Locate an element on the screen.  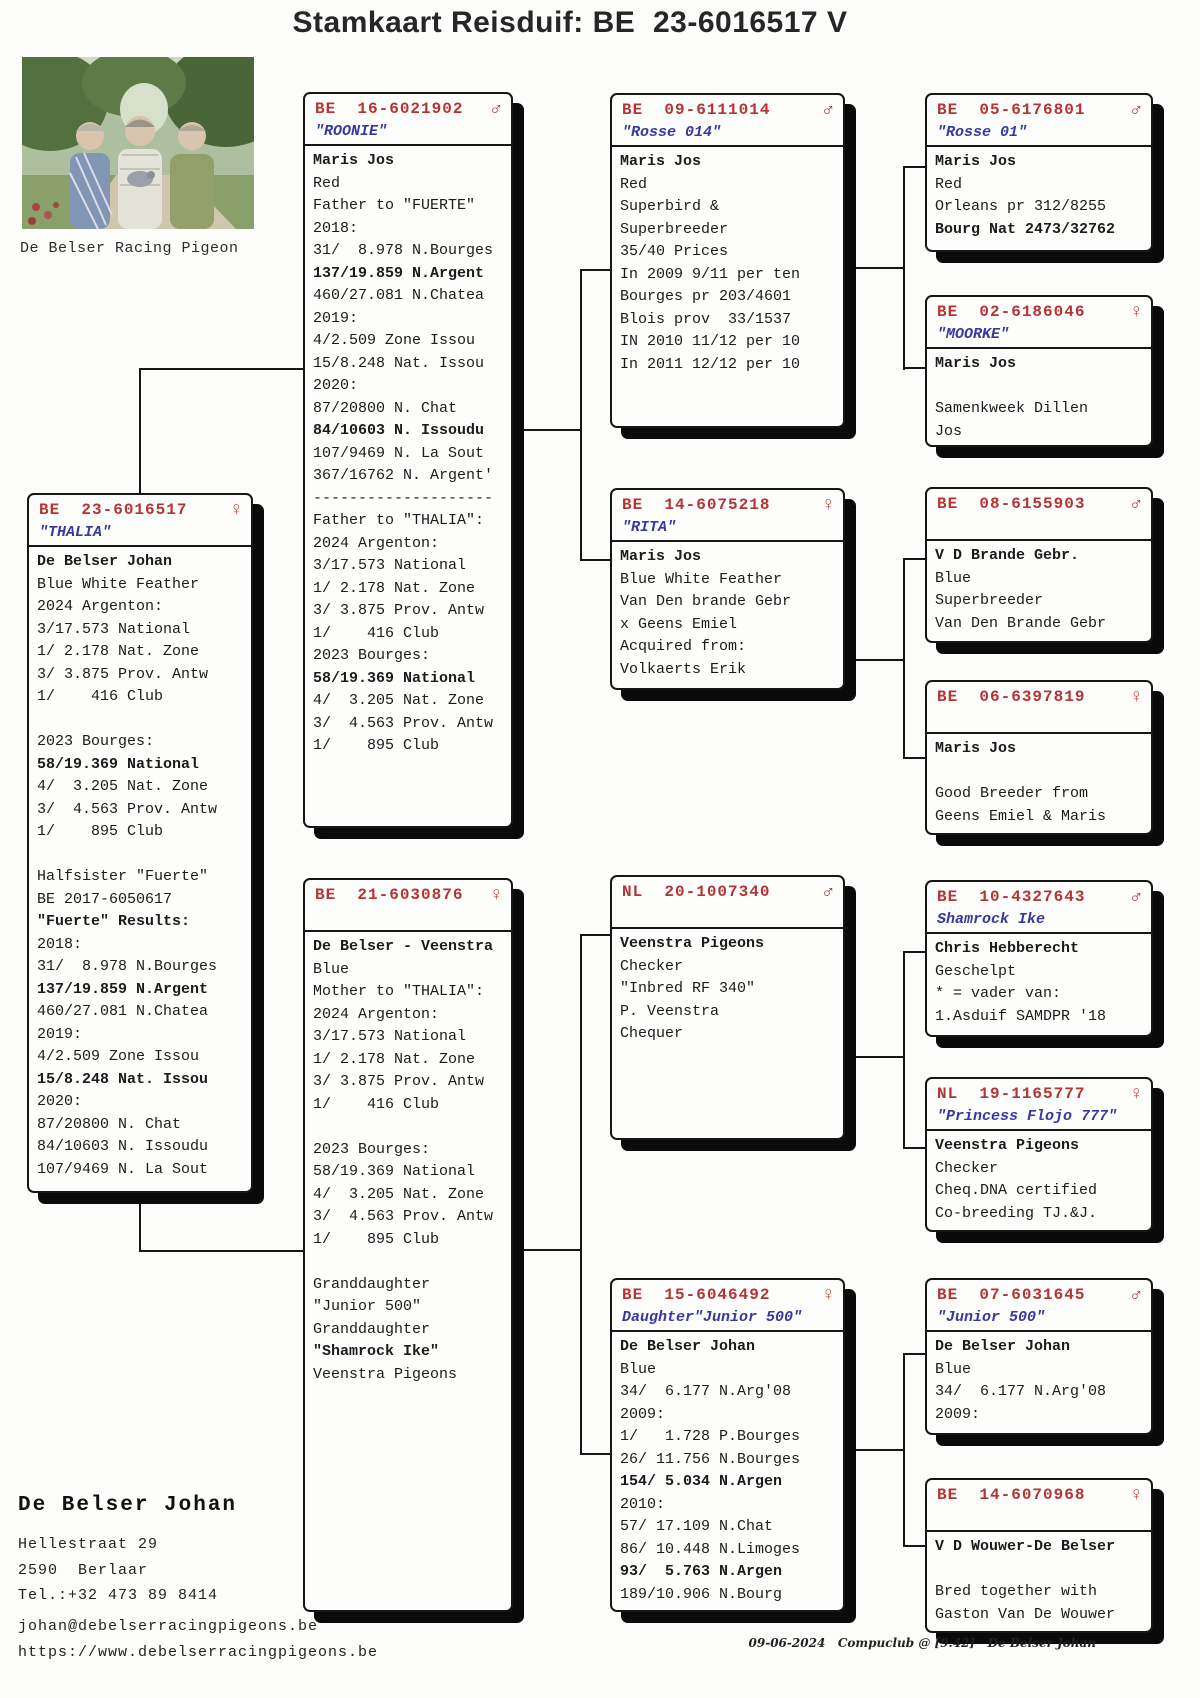
body-line: 15/8.248 Nat. Issou is located at coordinates (399, 363).